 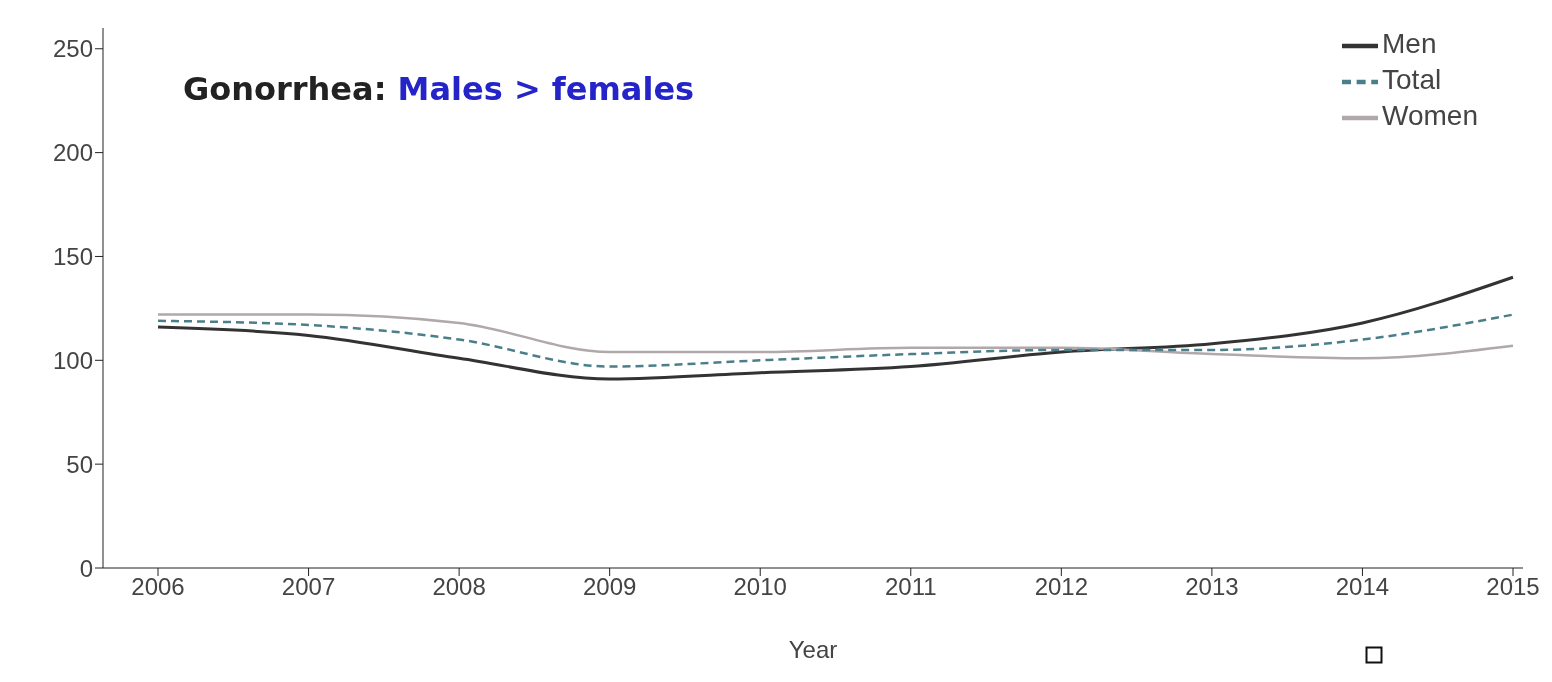 What do you see at coordinates (813, 649) in the screenshot?
I see `x-axis-title: Year` at bounding box center [813, 649].